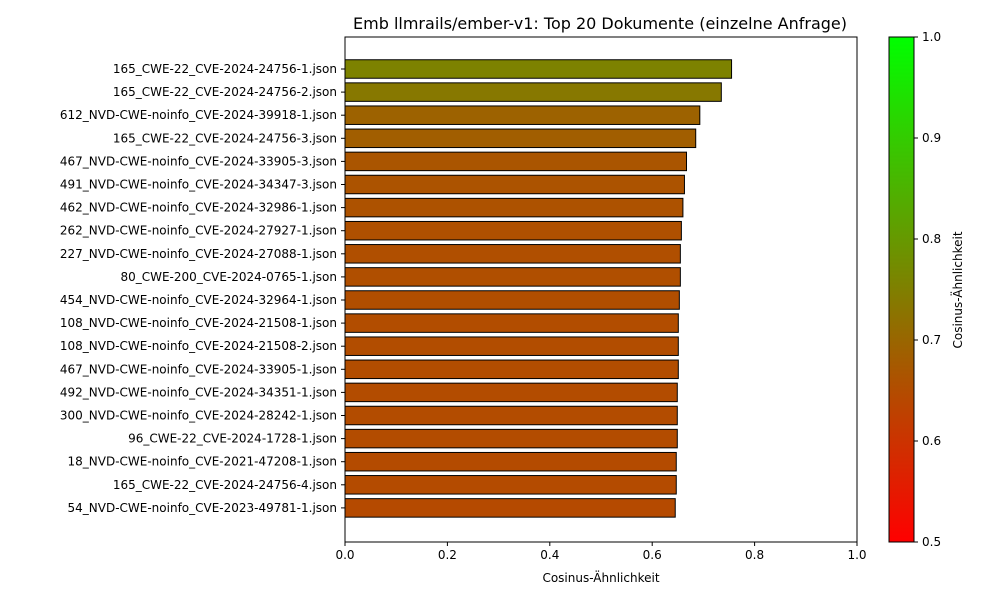 Image resolution: width=1000 pixels, height=600 pixels. What do you see at coordinates (856, 555) in the screenshot?
I see `x-tick-label: 1.0` at bounding box center [856, 555].